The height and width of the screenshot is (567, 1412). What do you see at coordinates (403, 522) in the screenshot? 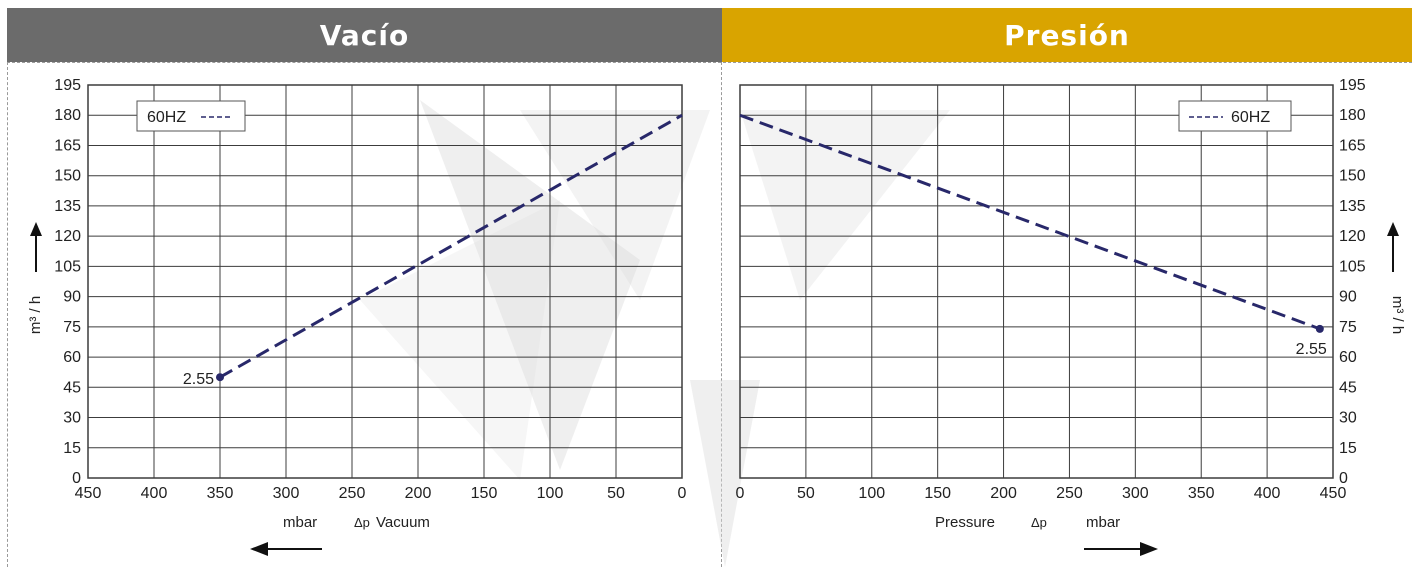
I see `x-axis-label: Vacuum` at bounding box center [403, 522].